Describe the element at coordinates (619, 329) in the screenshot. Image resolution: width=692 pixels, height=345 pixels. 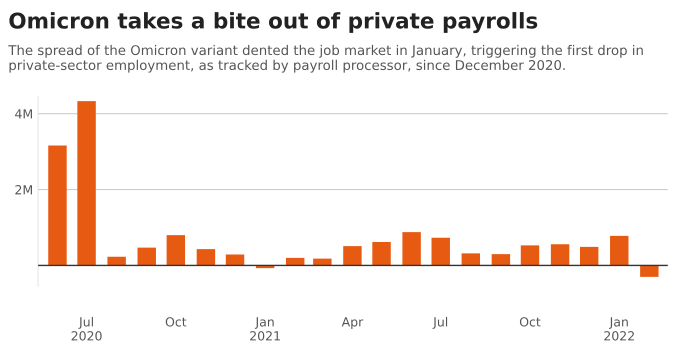
I see `x-tick-label: Jan 2022` at that location.